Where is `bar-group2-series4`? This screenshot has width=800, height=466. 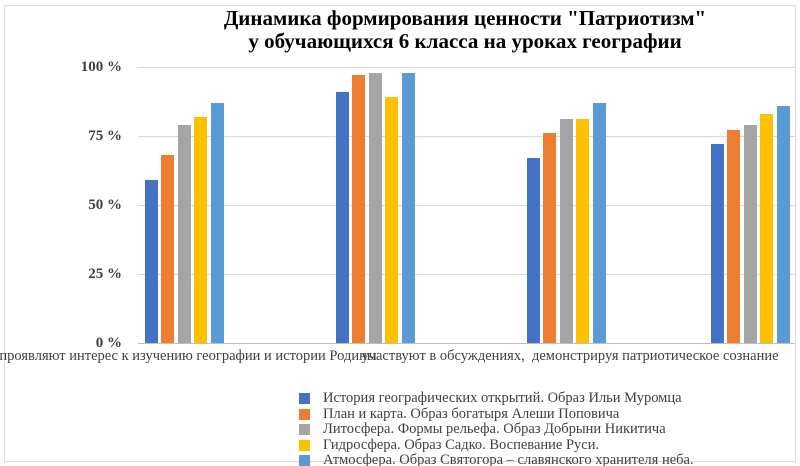 bar-group2-series4 is located at coordinates (391, 220).